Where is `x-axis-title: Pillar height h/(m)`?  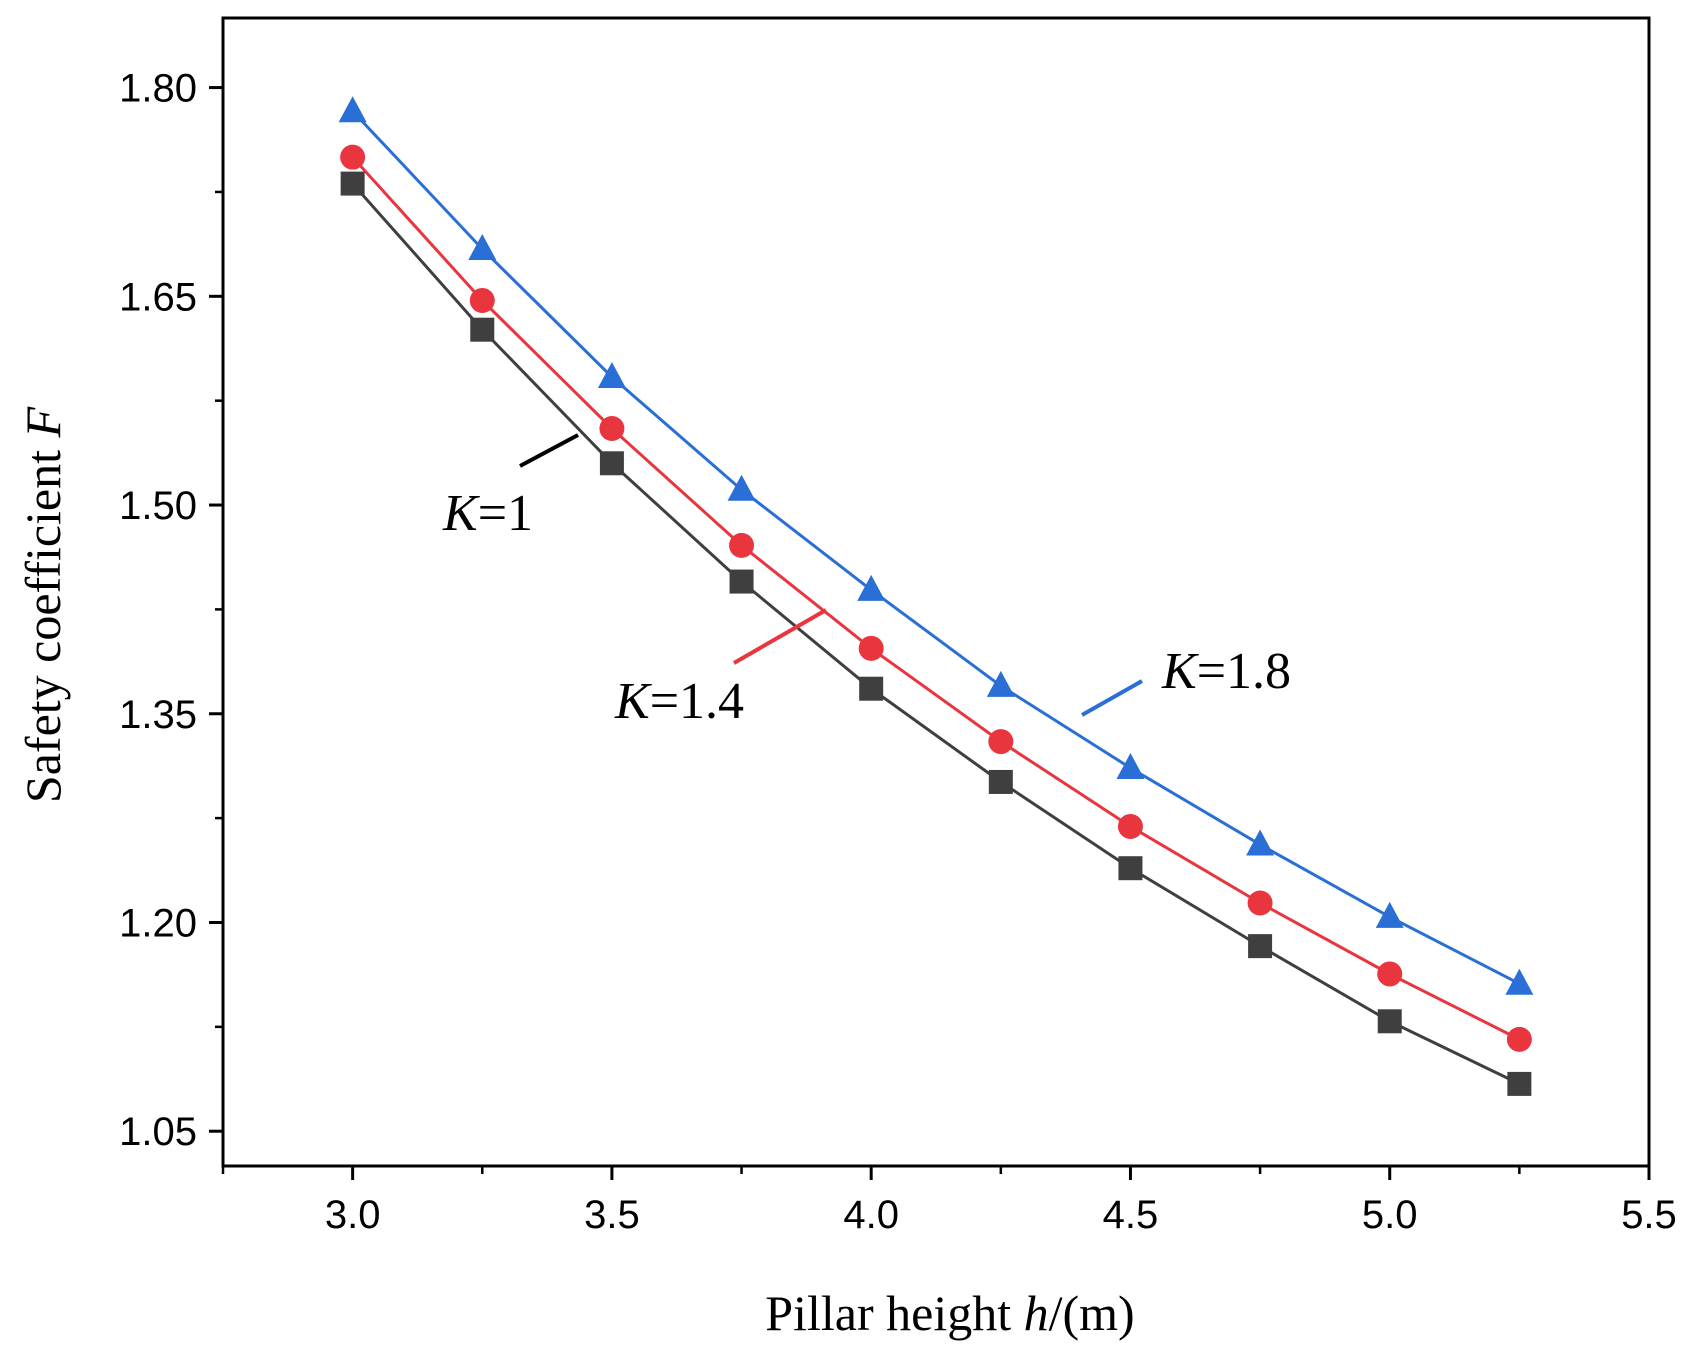 x-axis-title: Pillar height h/(m) is located at coordinates (949, 1313).